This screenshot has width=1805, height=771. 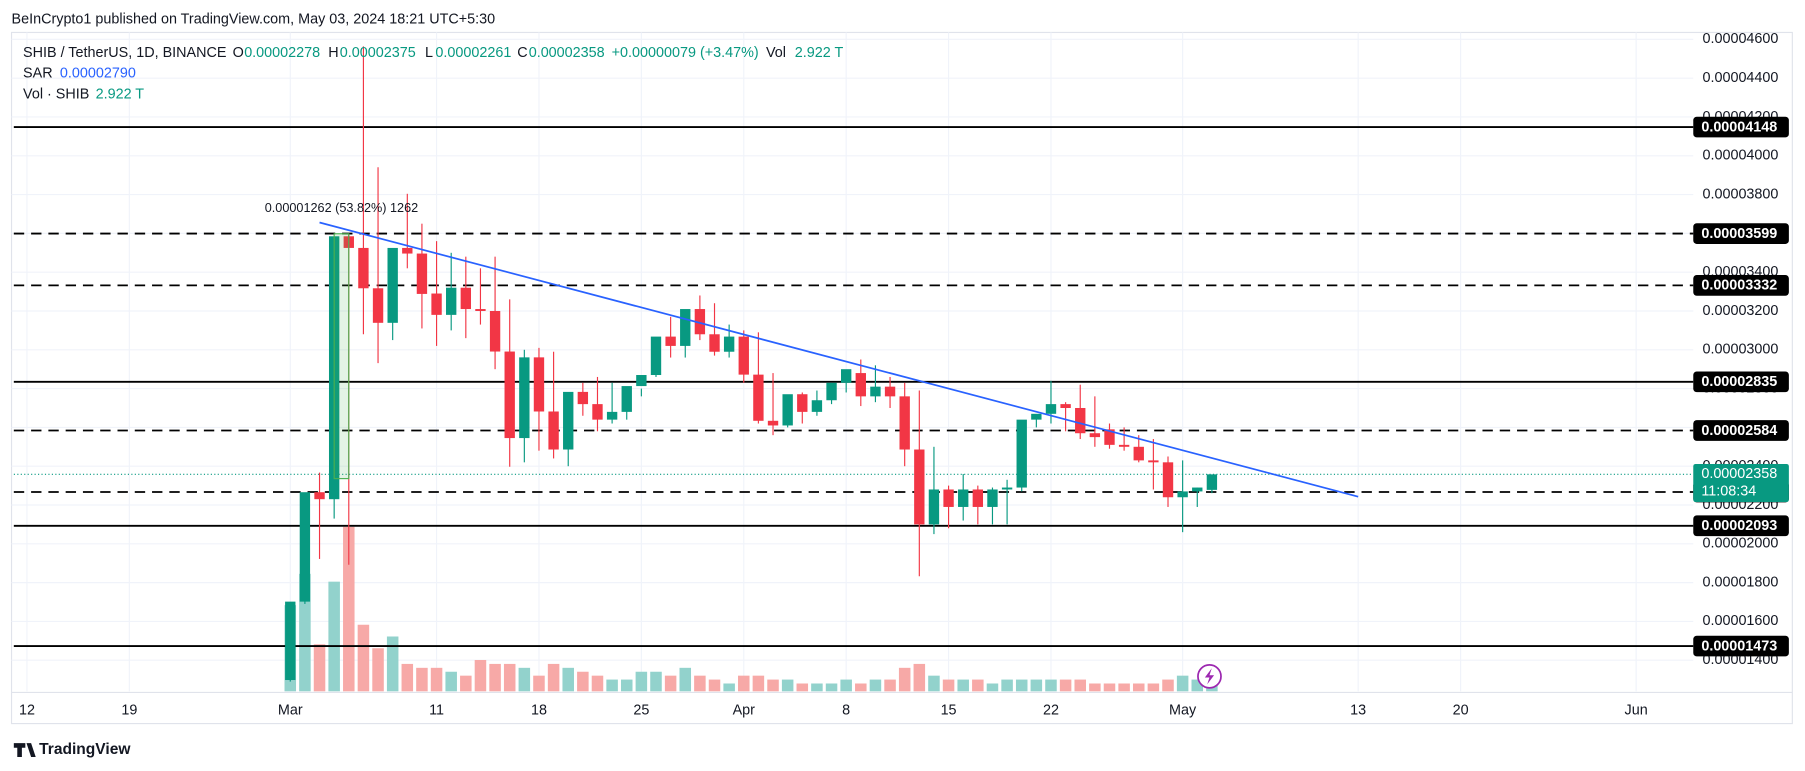 What do you see at coordinates (1741, 482) in the screenshot?
I see `price-tag` at bounding box center [1741, 482].